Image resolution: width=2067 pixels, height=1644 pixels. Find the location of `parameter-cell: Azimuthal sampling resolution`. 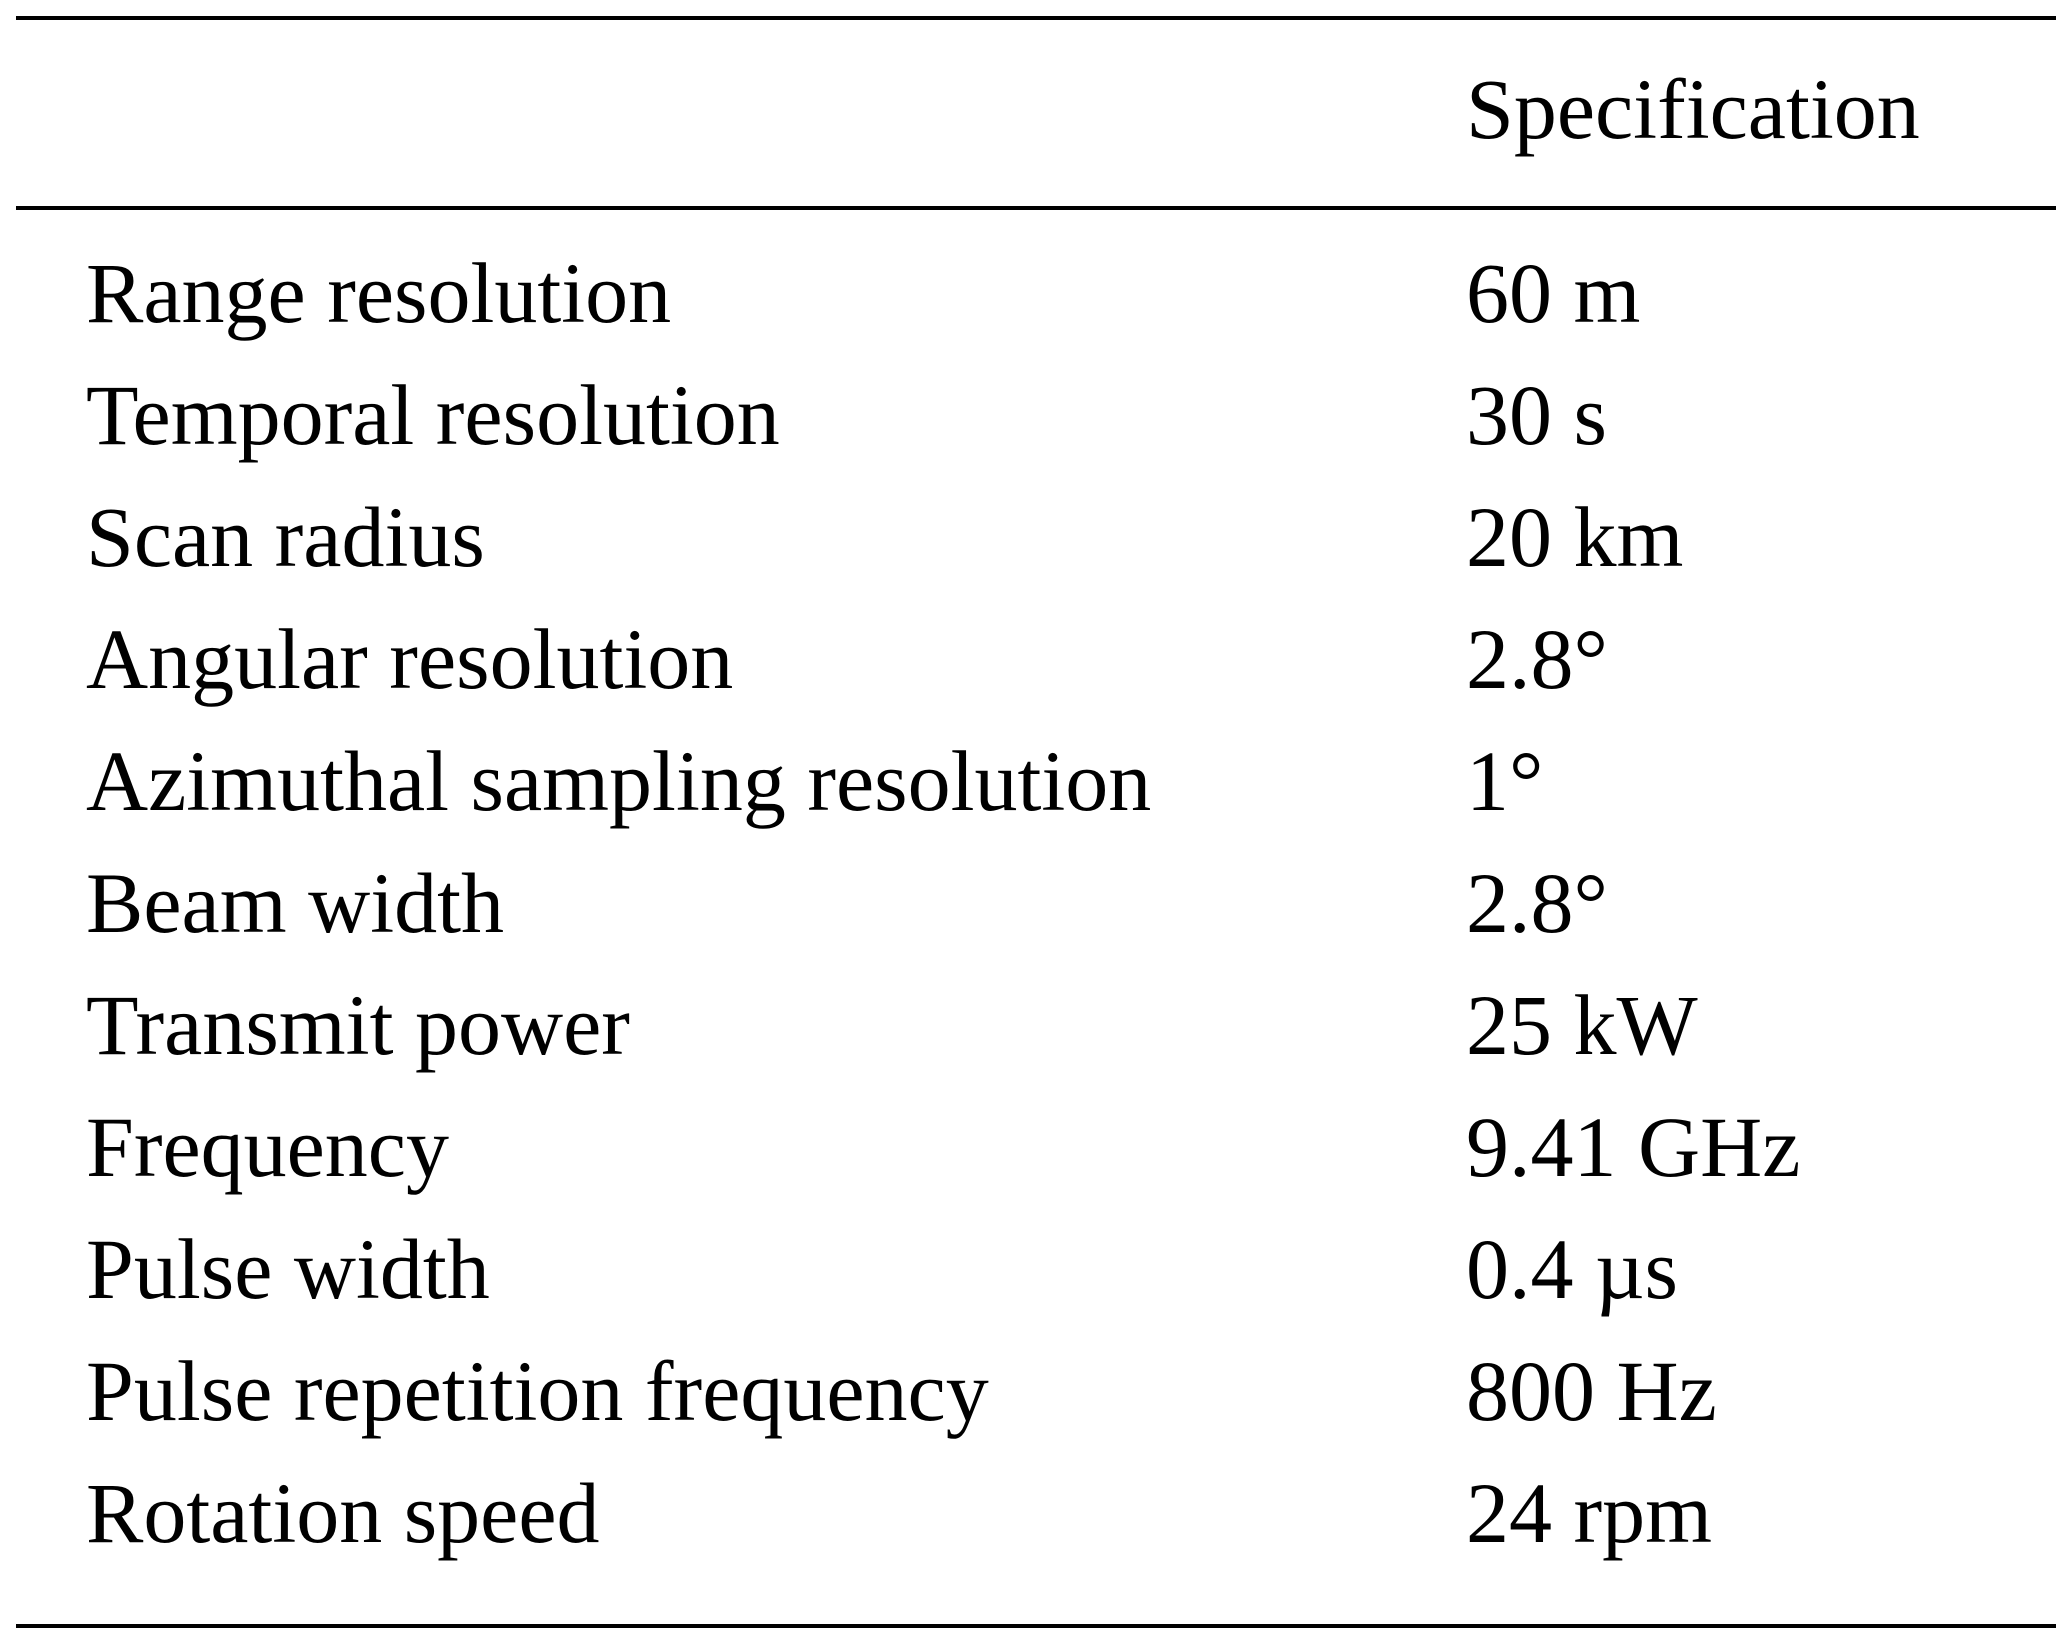

parameter-cell: Azimuthal sampling resolution is located at coordinates (619, 781).